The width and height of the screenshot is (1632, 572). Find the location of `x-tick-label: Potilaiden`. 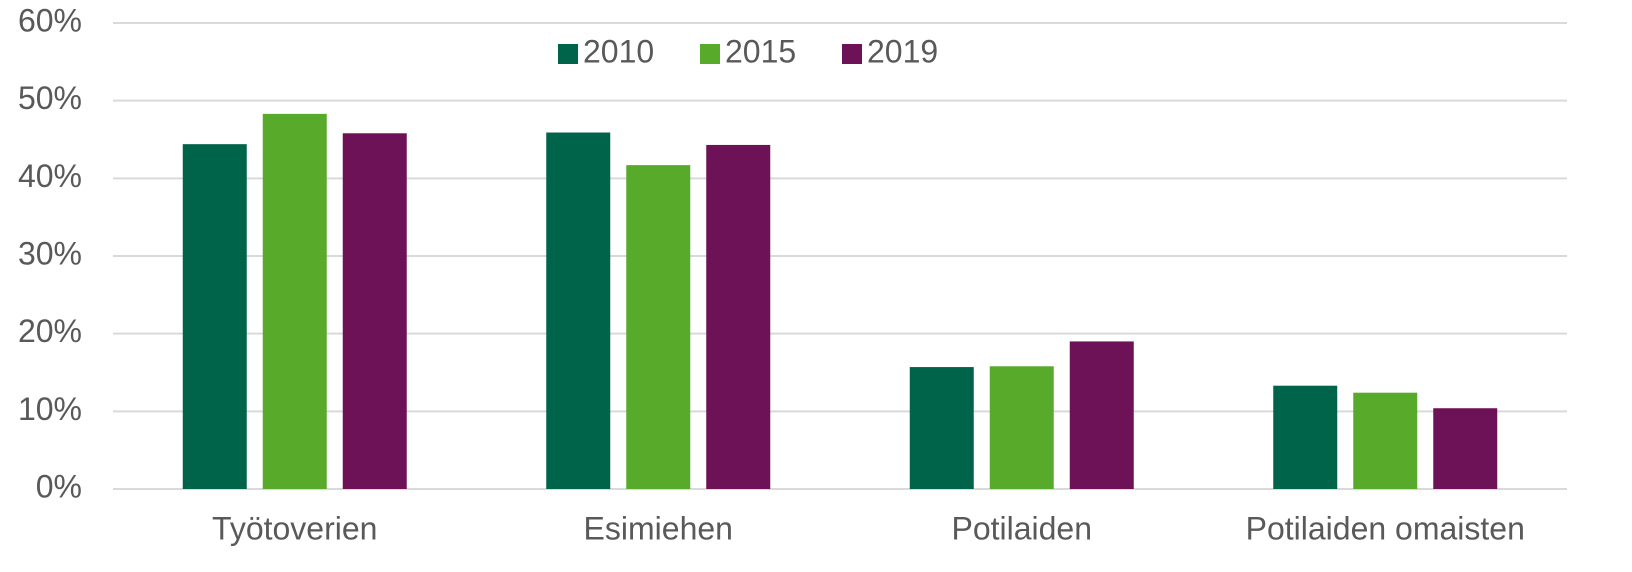

x-tick-label: Potilaiden is located at coordinates (1021, 528).